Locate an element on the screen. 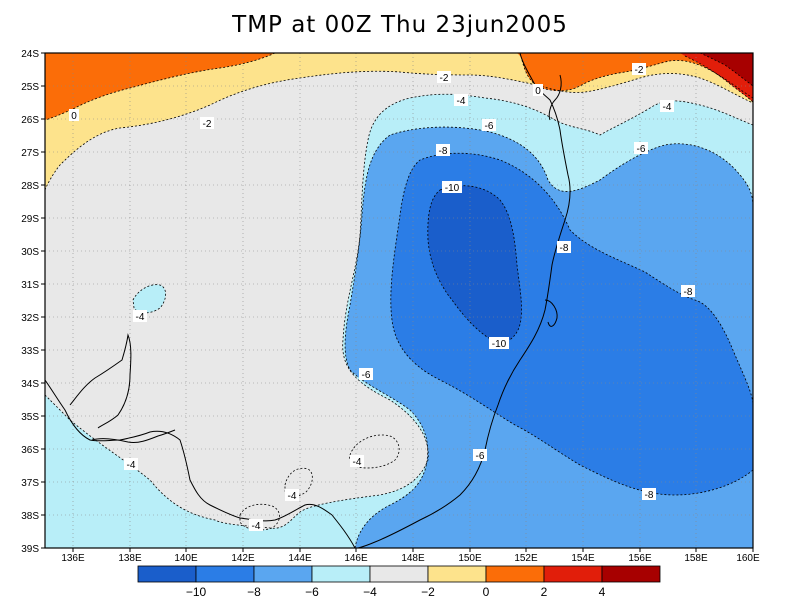 The image size is (800, 600). colorbar-label-0: 0 is located at coordinates (486, 592).